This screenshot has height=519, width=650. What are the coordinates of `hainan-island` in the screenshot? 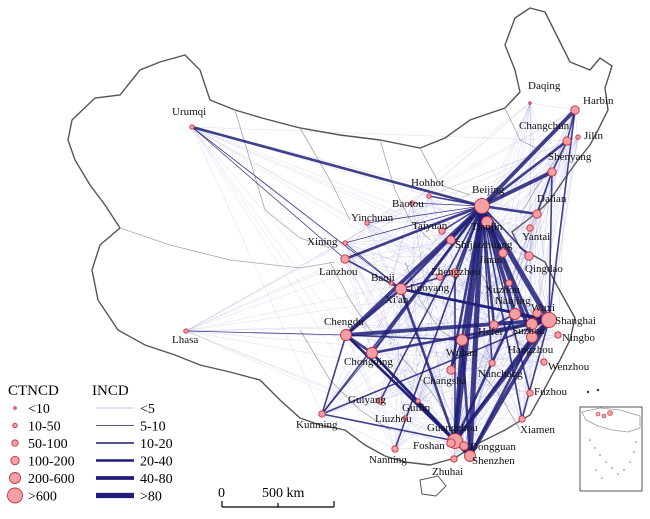 It's located at (433, 486).